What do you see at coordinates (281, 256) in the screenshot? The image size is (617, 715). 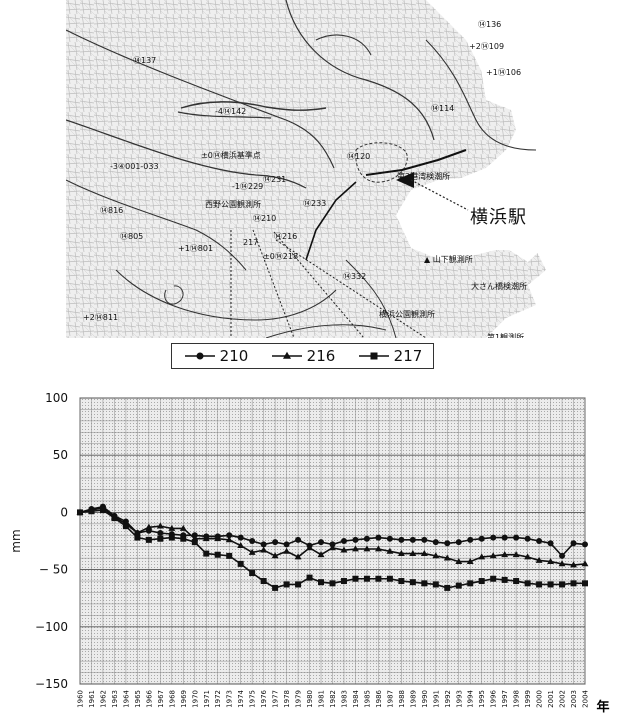 I see `station-label-218: ±0⑭218` at bounding box center [281, 256].